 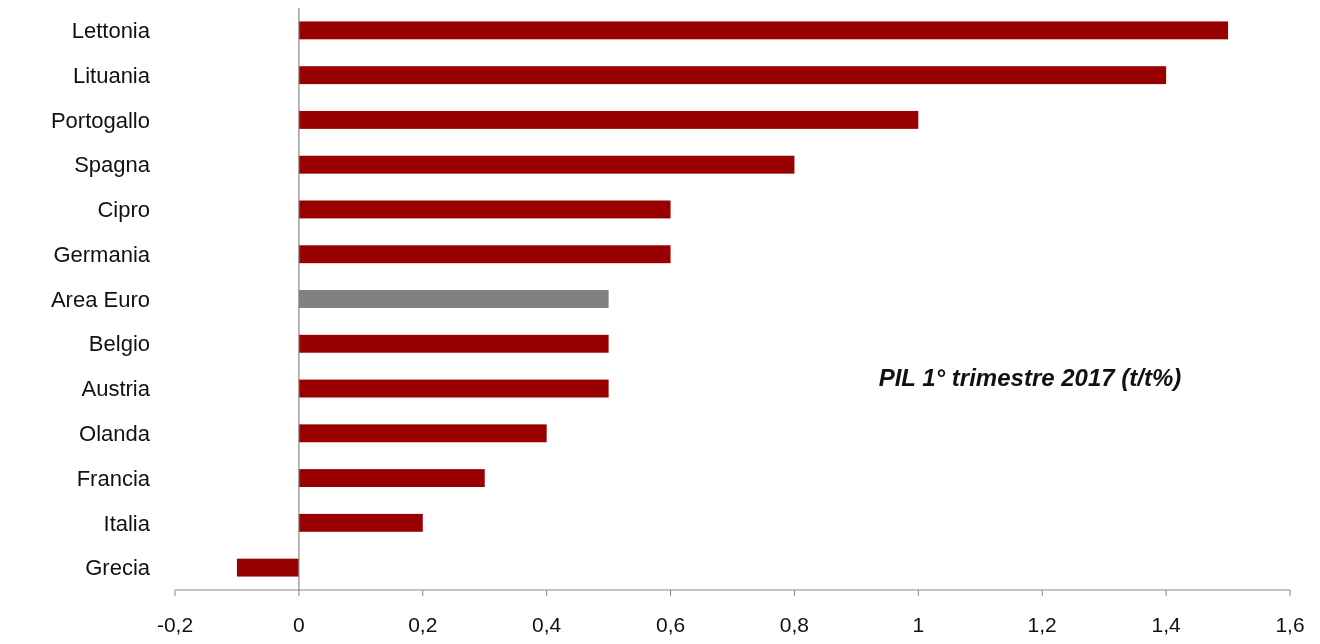 I want to click on y-tick-label: Olanda, so click(x=115, y=434).